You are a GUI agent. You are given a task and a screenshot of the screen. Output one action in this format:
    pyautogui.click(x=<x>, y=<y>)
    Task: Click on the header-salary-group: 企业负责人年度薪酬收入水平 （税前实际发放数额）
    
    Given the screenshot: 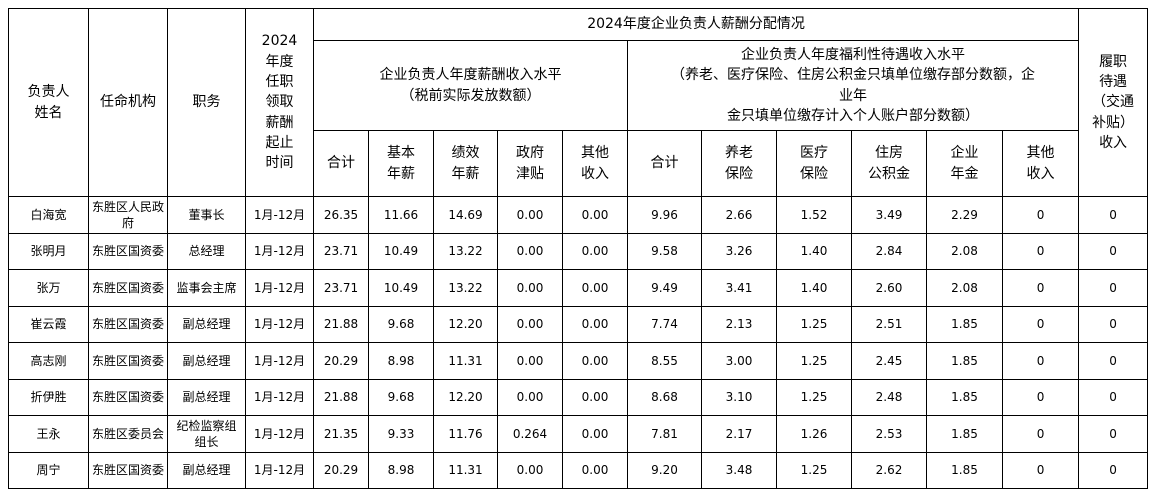 What is the action you would take?
    pyautogui.click(x=470, y=85)
    